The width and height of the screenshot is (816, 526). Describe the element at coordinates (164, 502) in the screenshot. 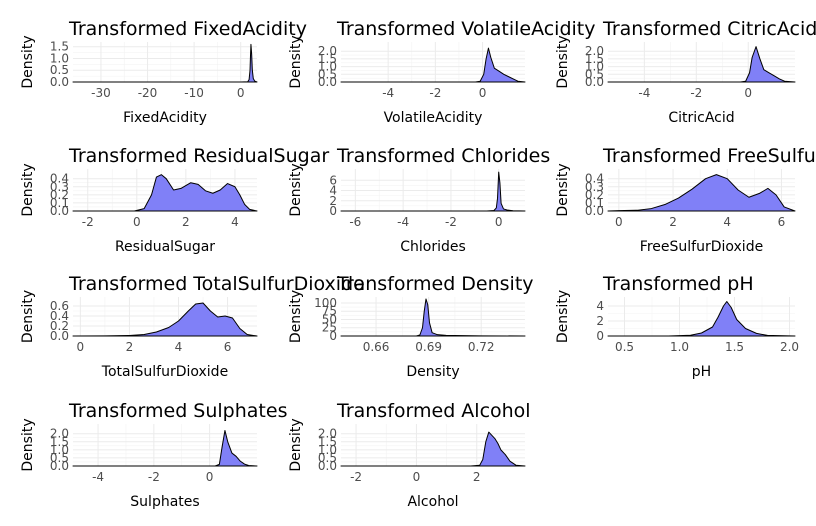

I see `x-axis-title: Sulphates` at that location.